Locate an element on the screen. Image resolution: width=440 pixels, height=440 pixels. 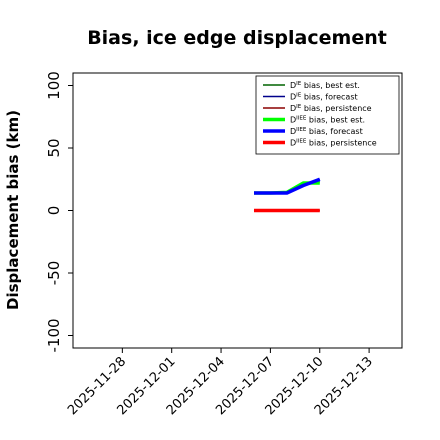
y-tick-label: 0 is located at coordinates (54, 211).